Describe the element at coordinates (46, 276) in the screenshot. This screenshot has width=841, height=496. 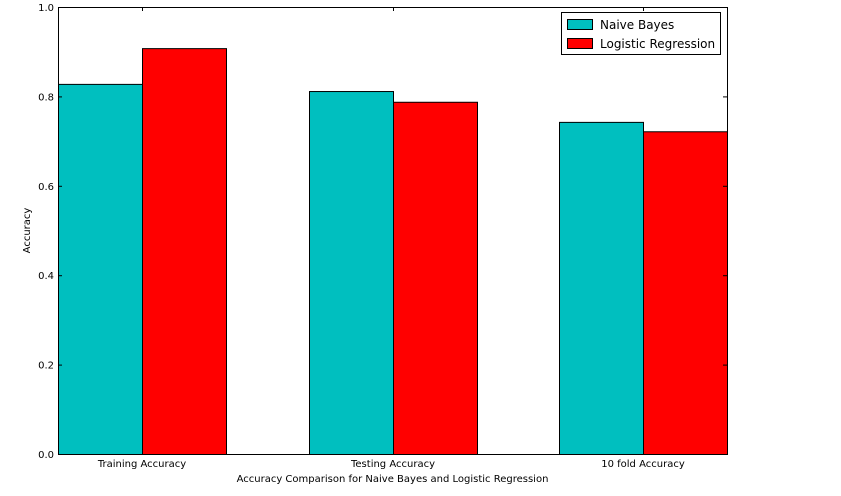
I see `y-tick-label: 0.4` at that location.